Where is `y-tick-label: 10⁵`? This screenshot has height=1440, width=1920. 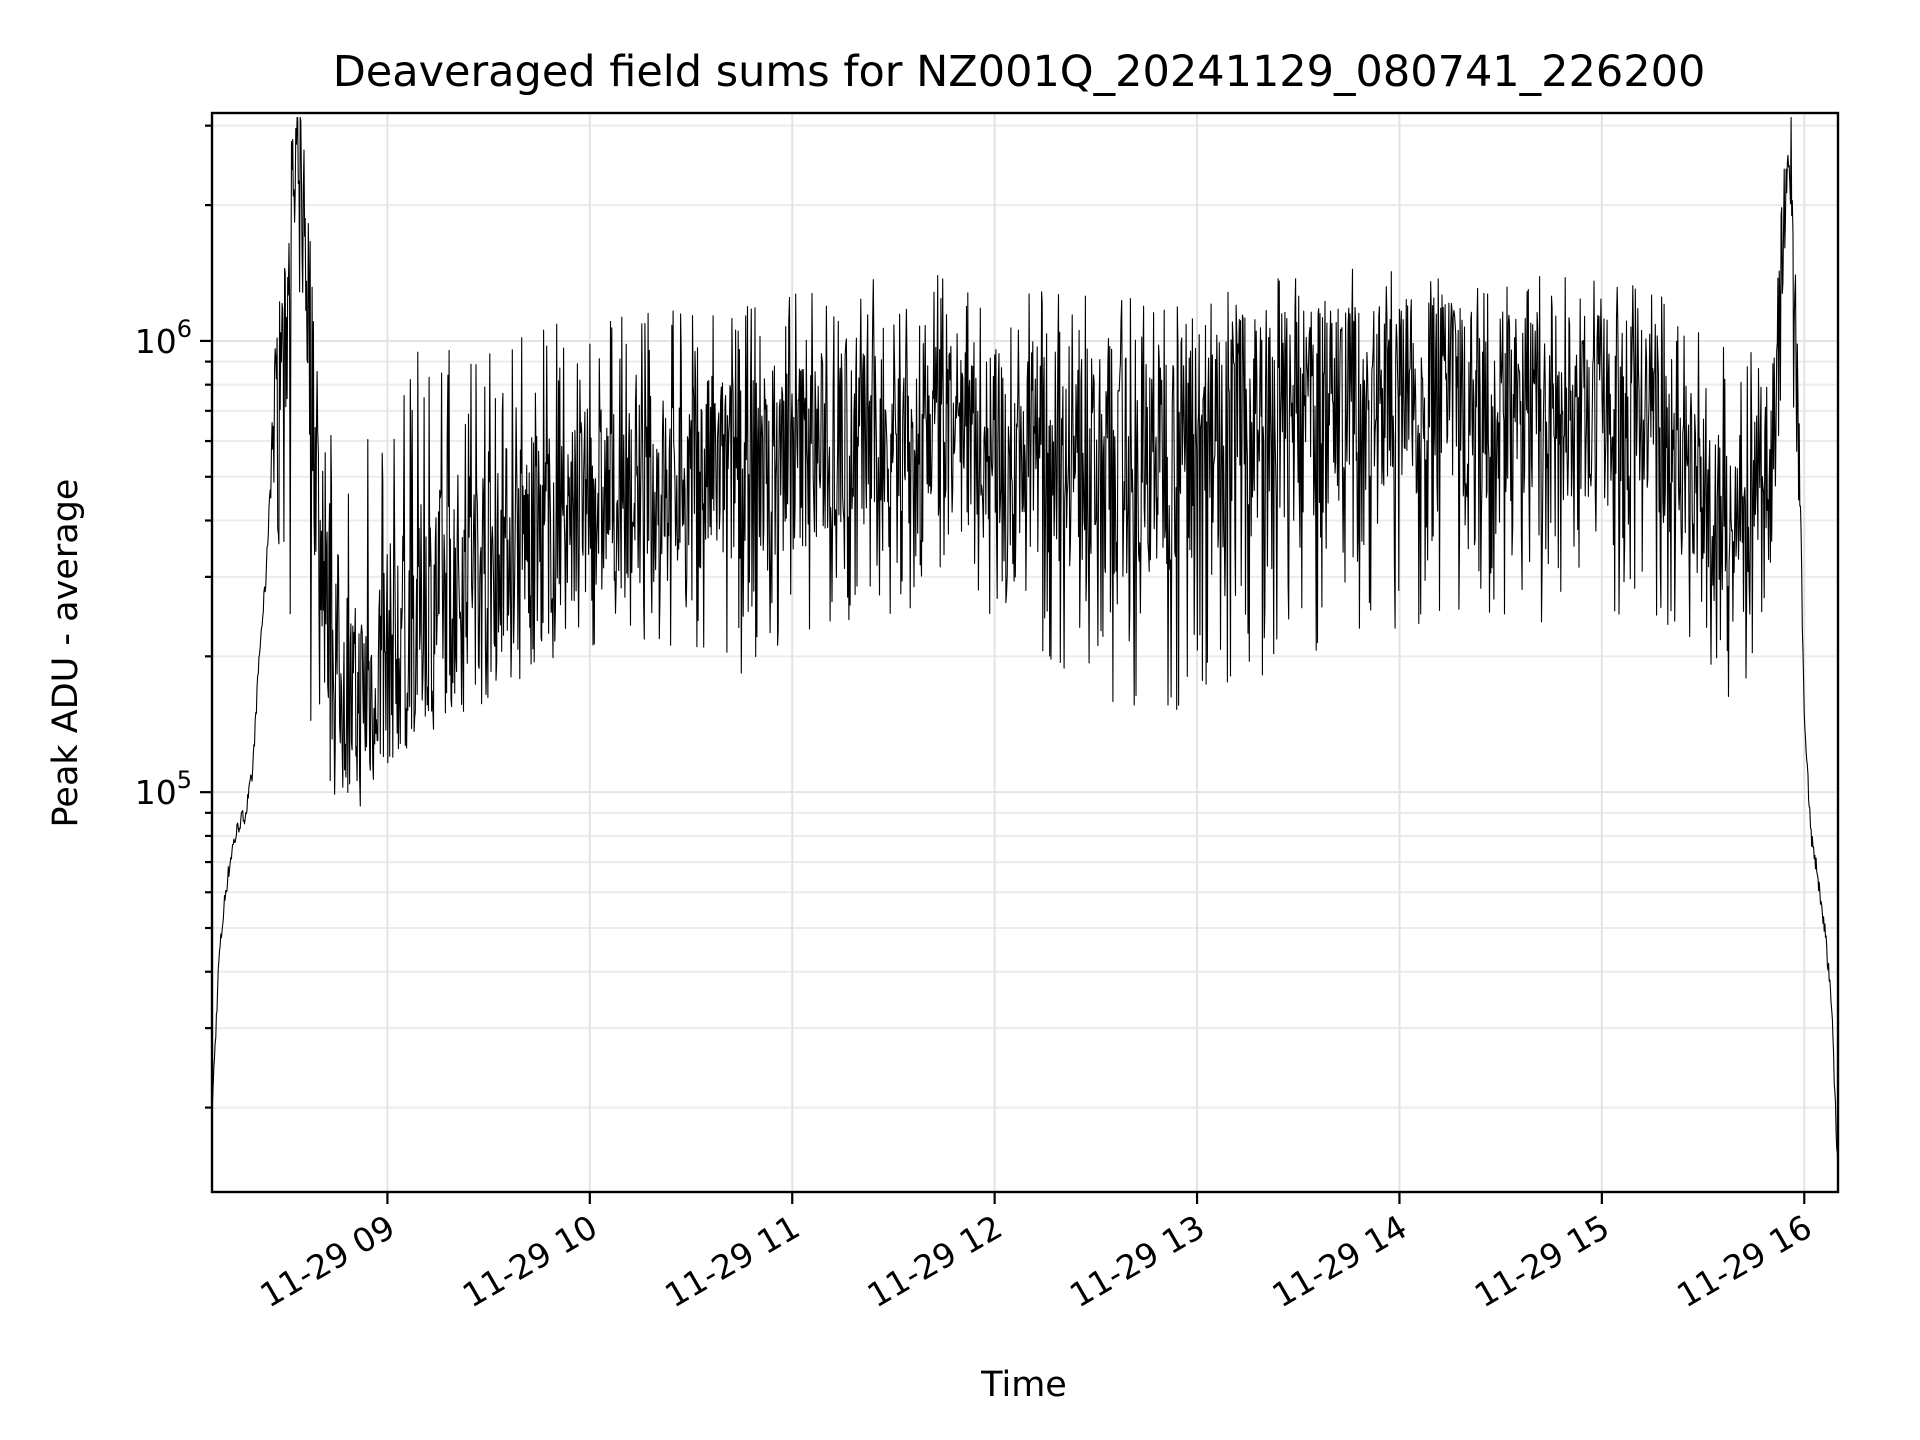 y-tick-label: 10⁵ is located at coordinates (163, 789).